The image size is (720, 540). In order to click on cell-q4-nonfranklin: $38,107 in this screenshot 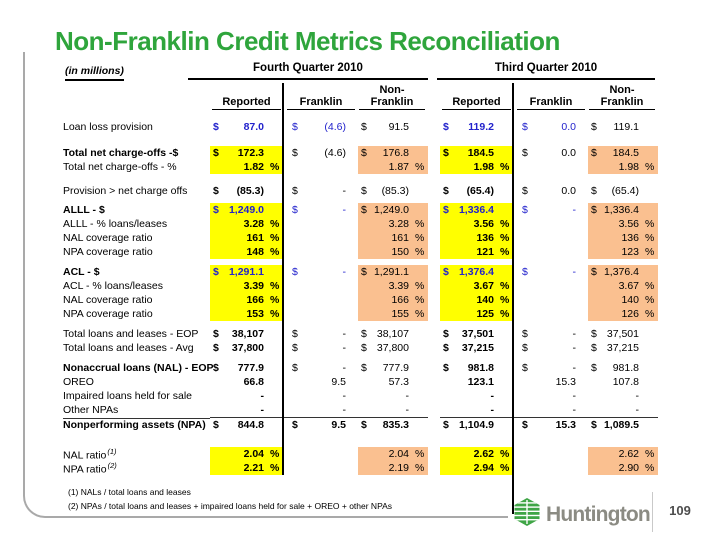, I will do `click(393, 334)`.